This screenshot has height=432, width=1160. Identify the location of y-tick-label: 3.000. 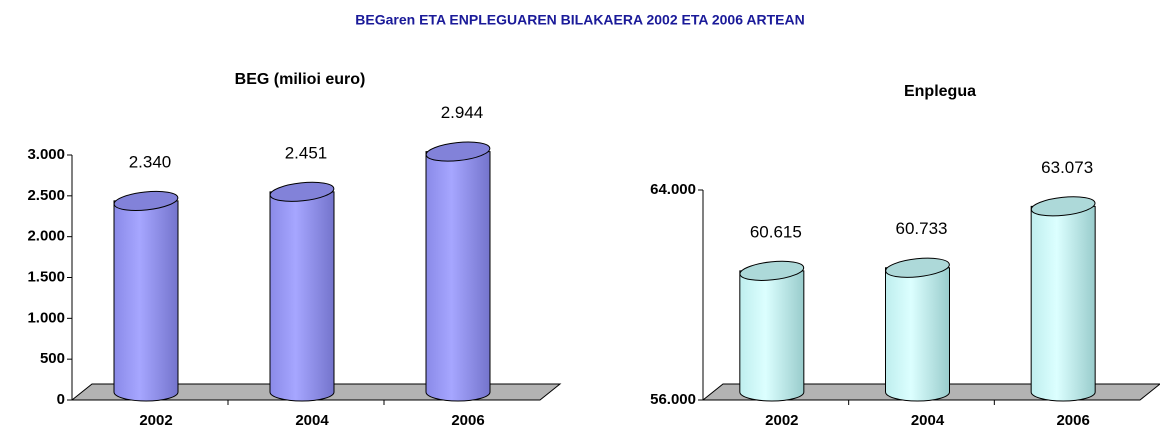
(46, 154).